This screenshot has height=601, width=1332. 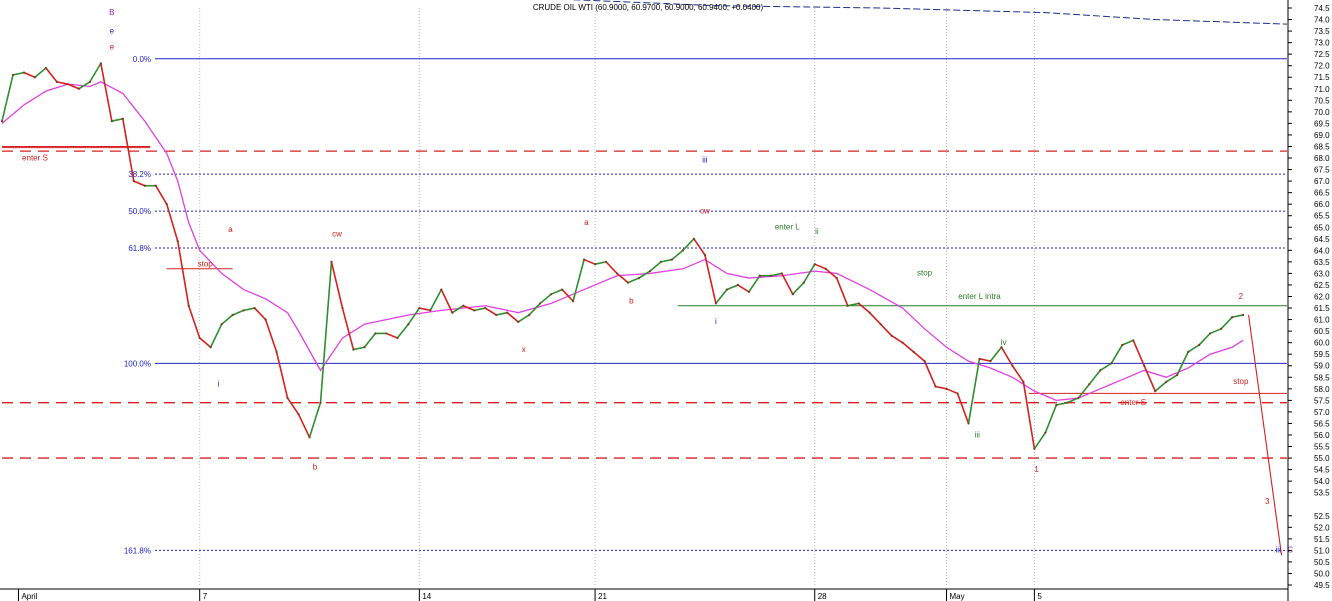 What do you see at coordinates (1322, 227) in the screenshot?
I see `y-tick-label: 65.0` at bounding box center [1322, 227].